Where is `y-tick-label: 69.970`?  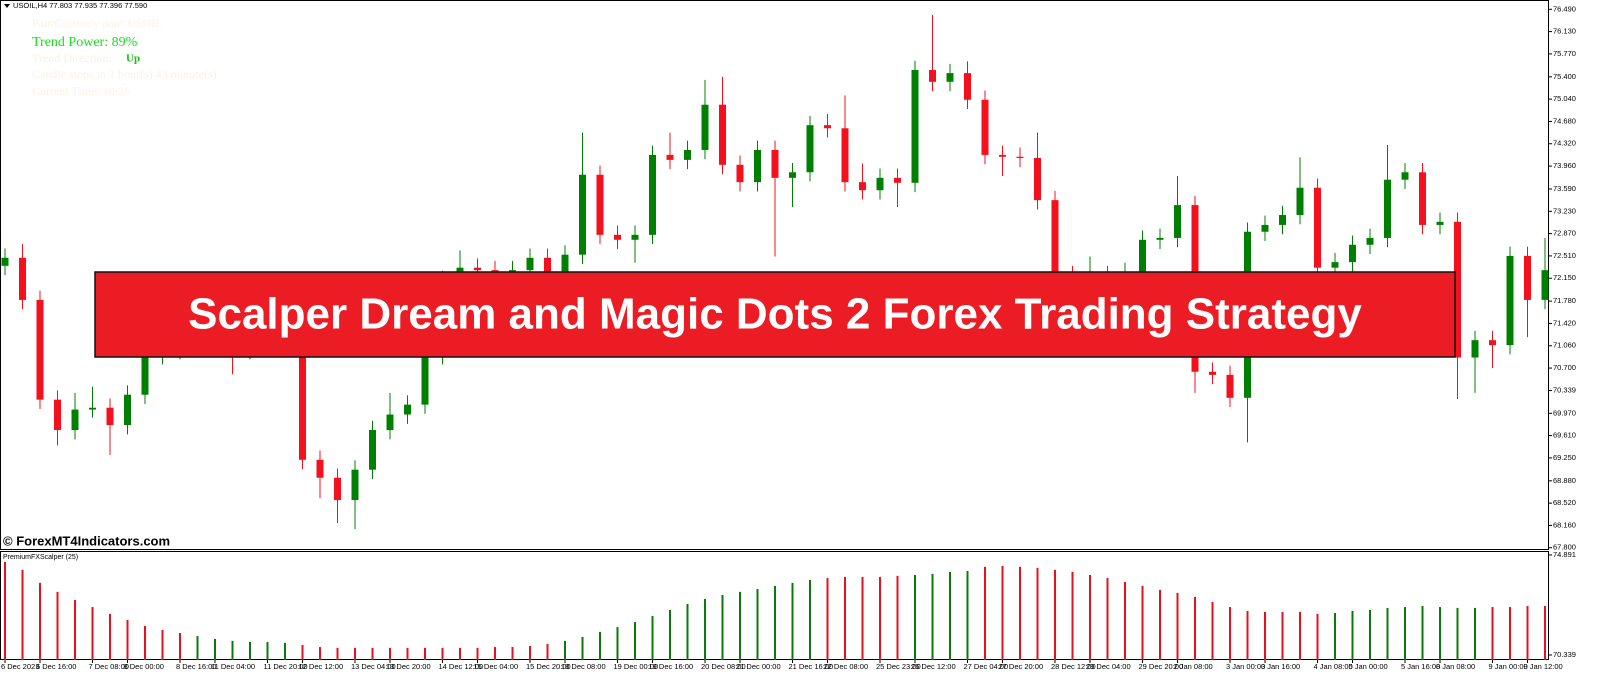 y-tick-label: 69.970 is located at coordinates (1564, 412).